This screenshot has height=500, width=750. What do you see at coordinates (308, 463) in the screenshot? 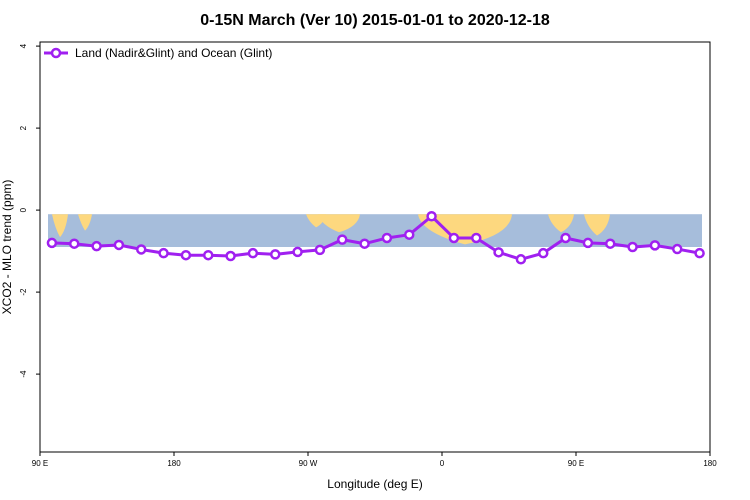
I see `x-tick-label: 90 W` at bounding box center [308, 463].